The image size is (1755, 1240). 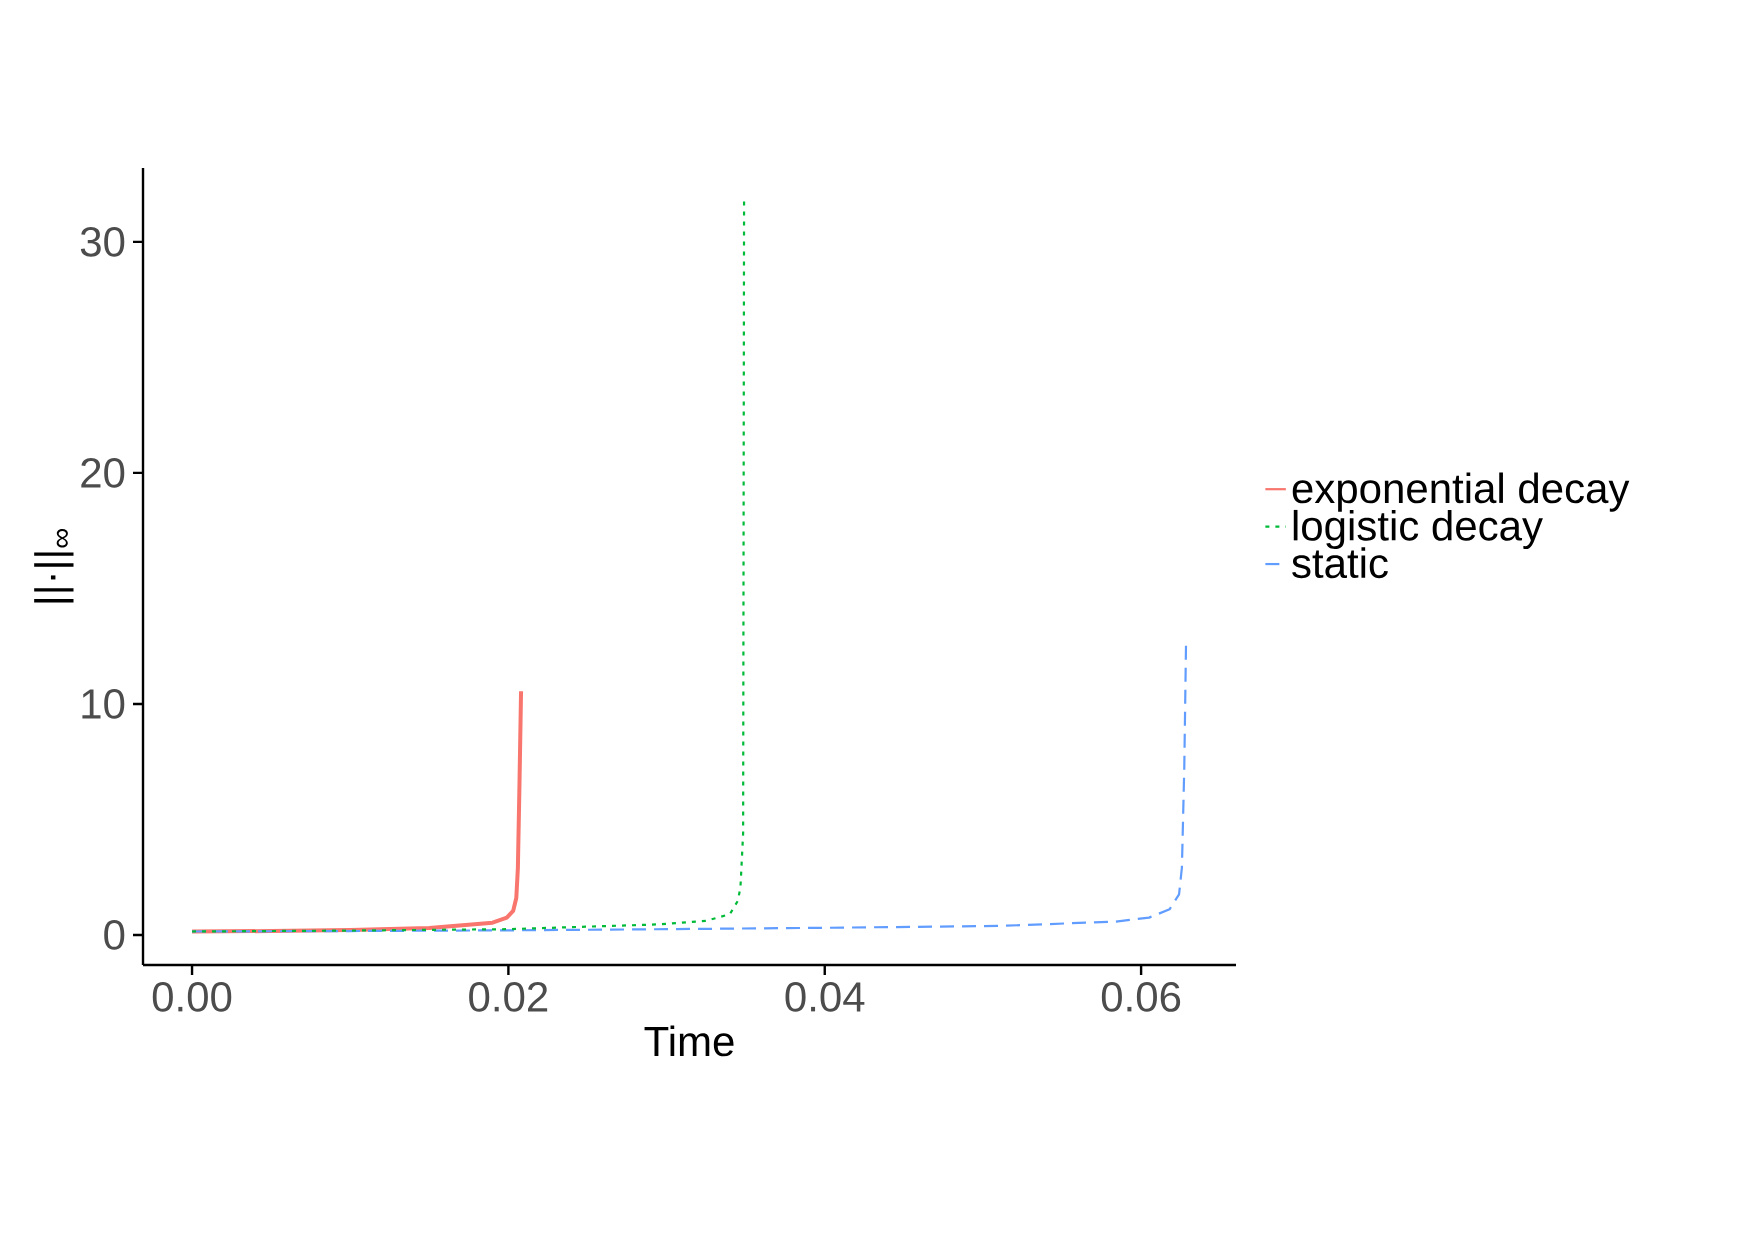 What do you see at coordinates (54, 565) in the screenshot?
I see `y-axis-title: ||·||$_{∞}$` at bounding box center [54, 565].